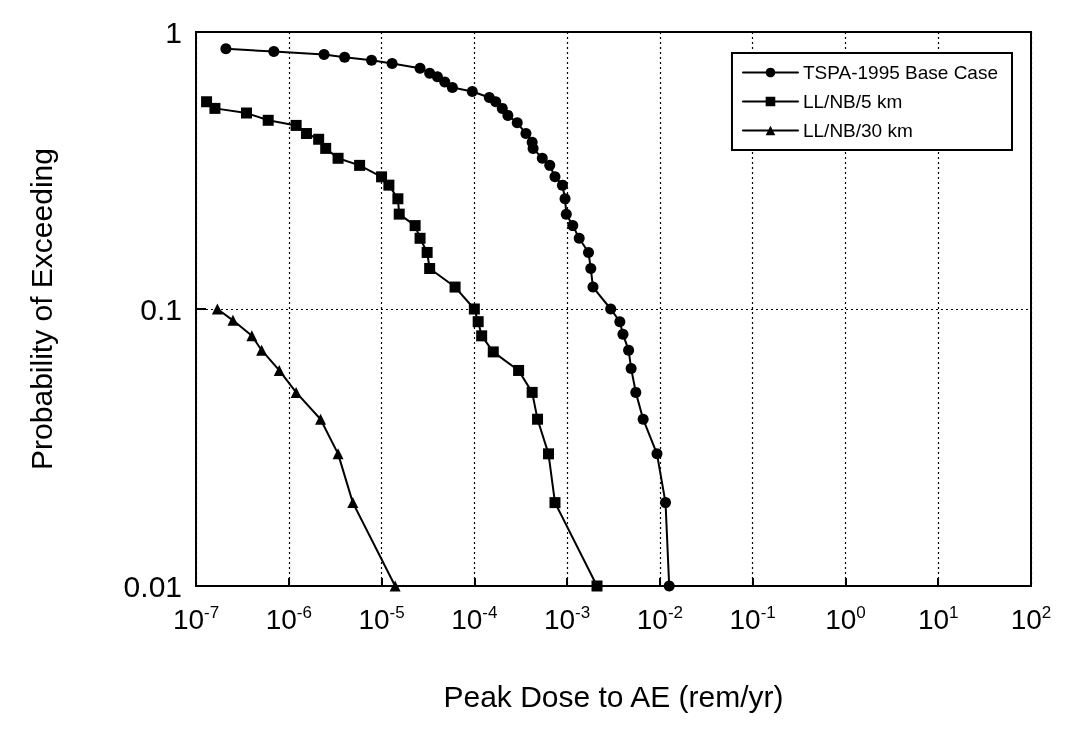  What do you see at coordinates (857, 130) in the screenshot?
I see `legend-label: LL/NB/30 km` at bounding box center [857, 130].